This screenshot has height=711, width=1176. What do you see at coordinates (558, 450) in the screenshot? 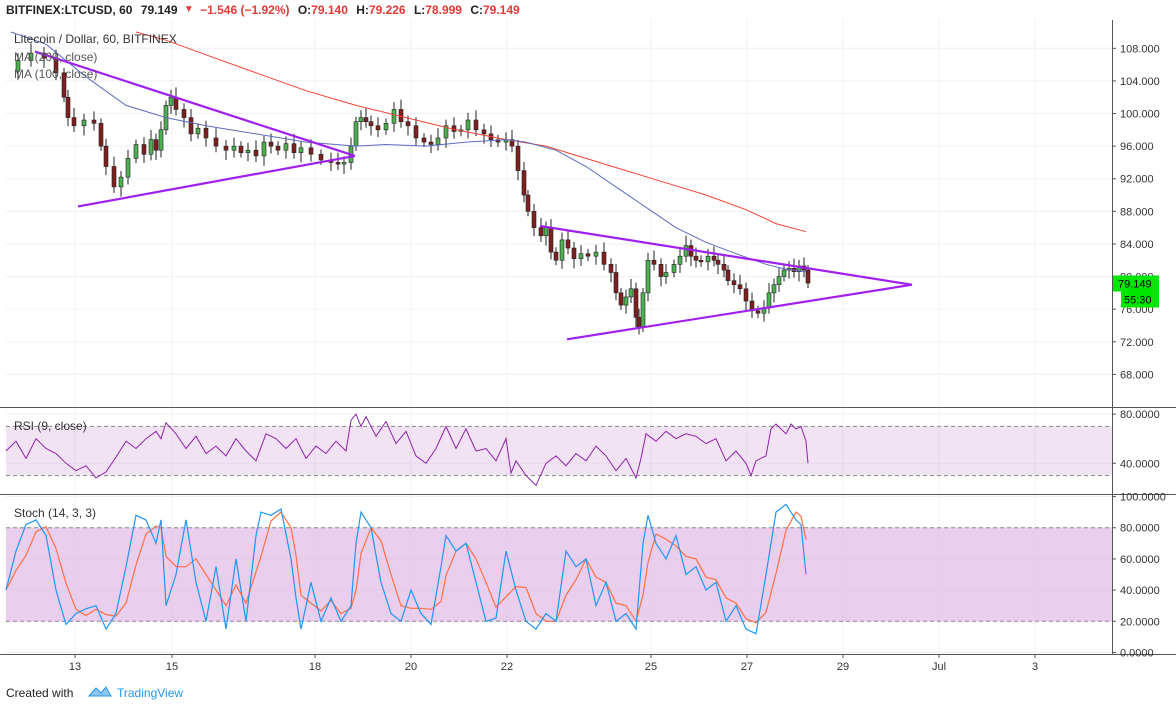
I see `rsi-pane` at bounding box center [558, 450].